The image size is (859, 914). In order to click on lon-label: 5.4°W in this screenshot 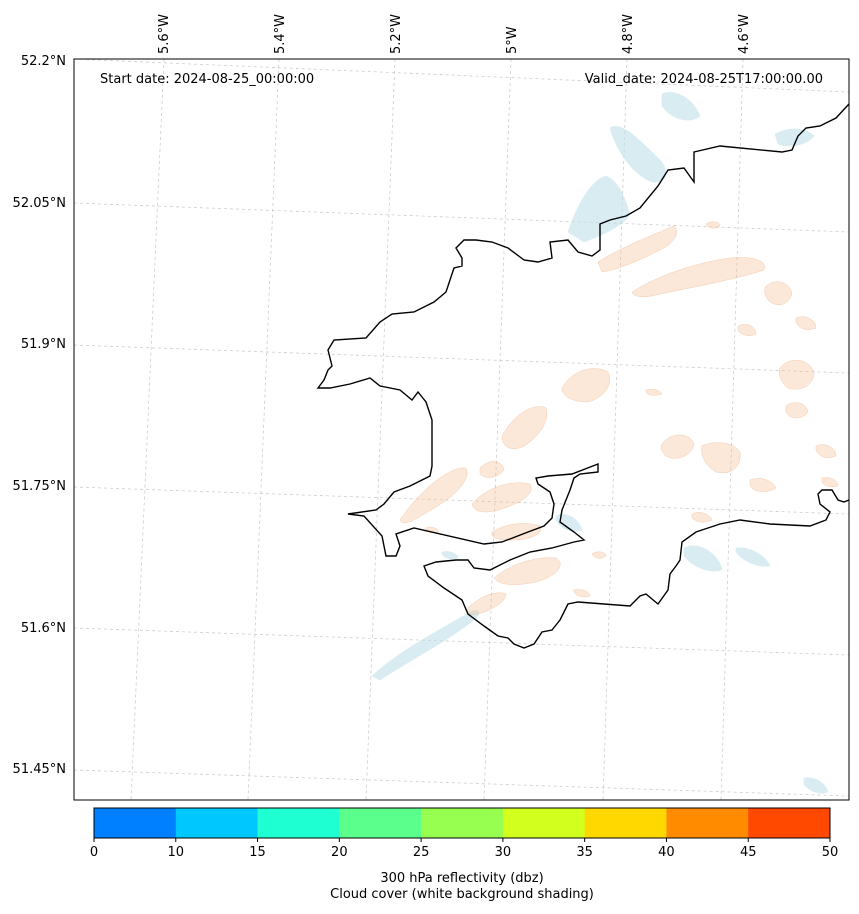, I will do `click(280, 34)`.